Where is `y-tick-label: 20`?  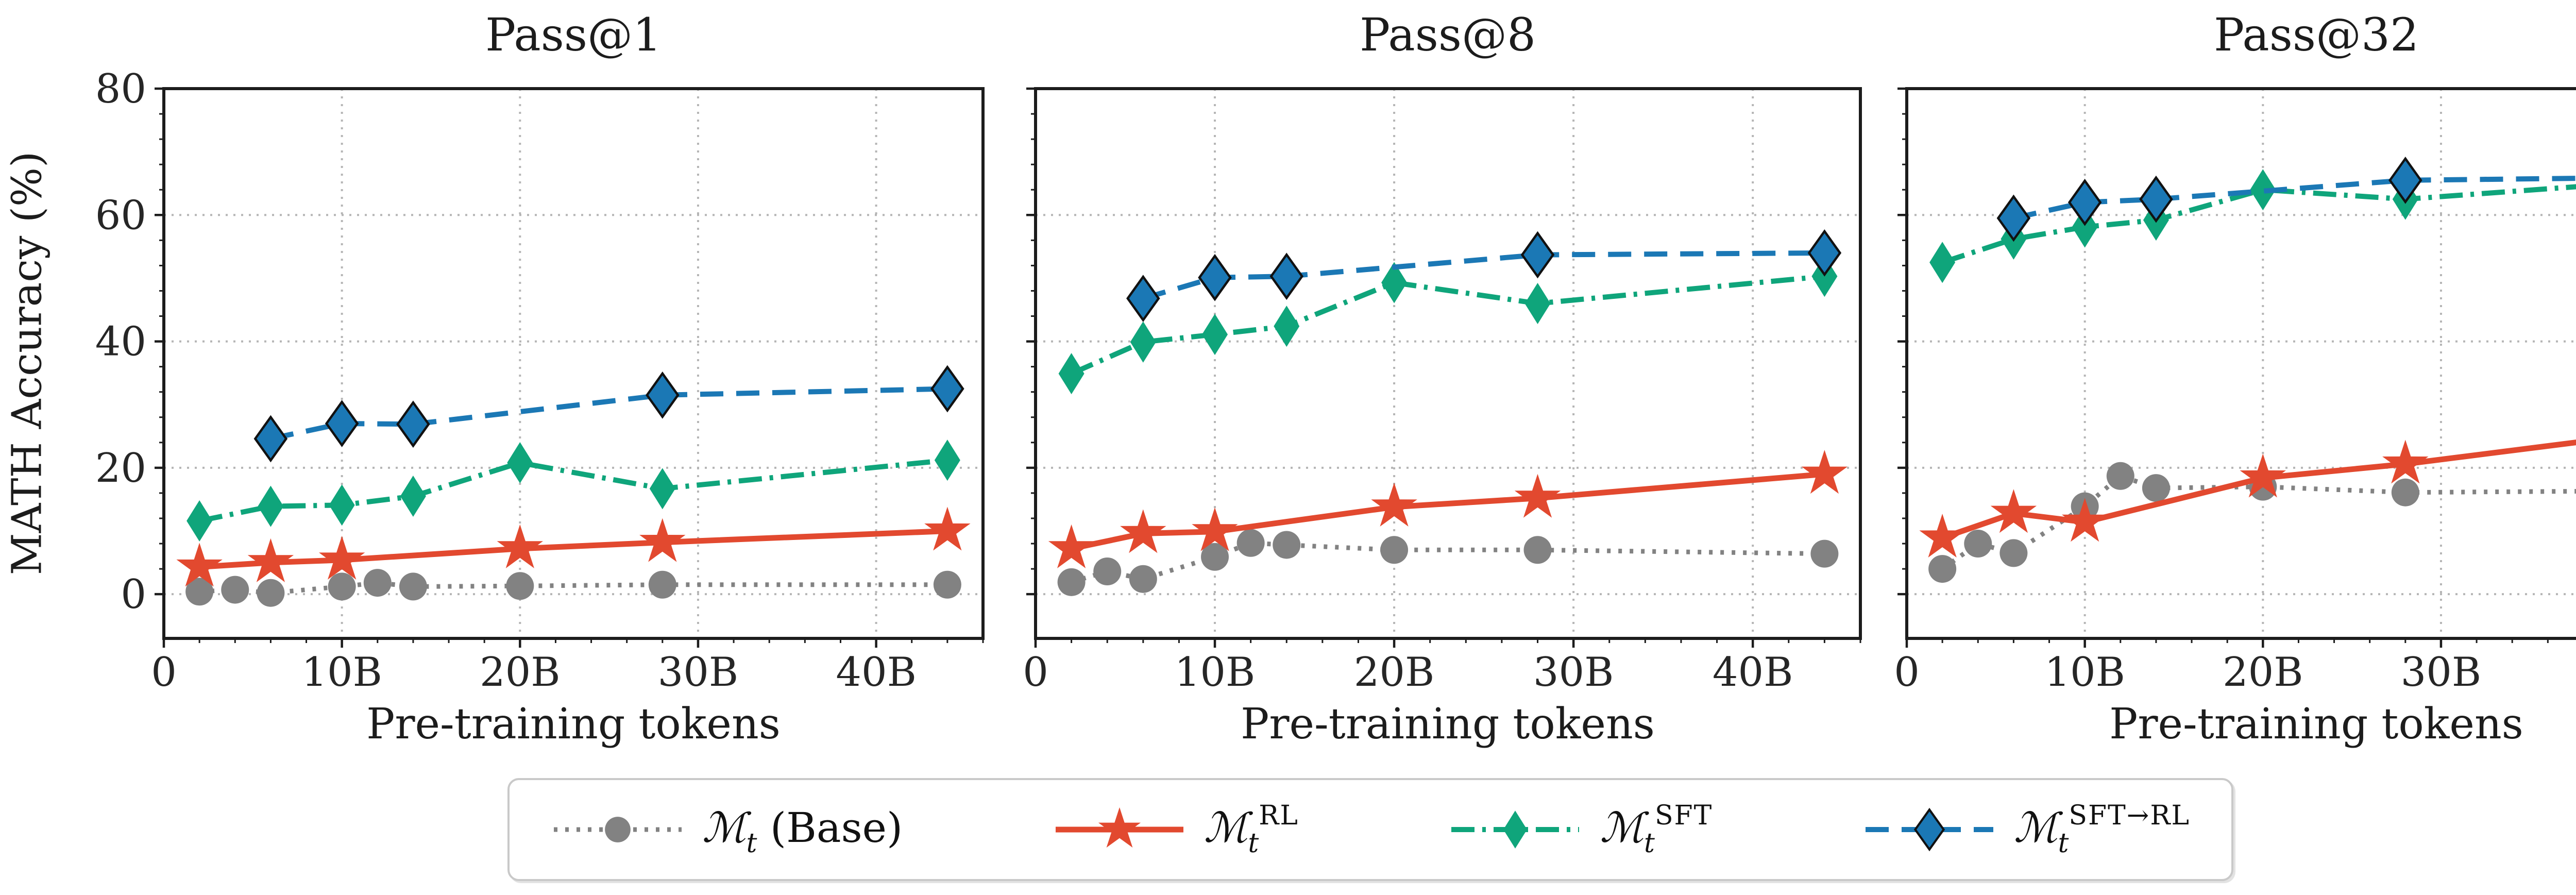 y-tick-label: 20 is located at coordinates (120, 469).